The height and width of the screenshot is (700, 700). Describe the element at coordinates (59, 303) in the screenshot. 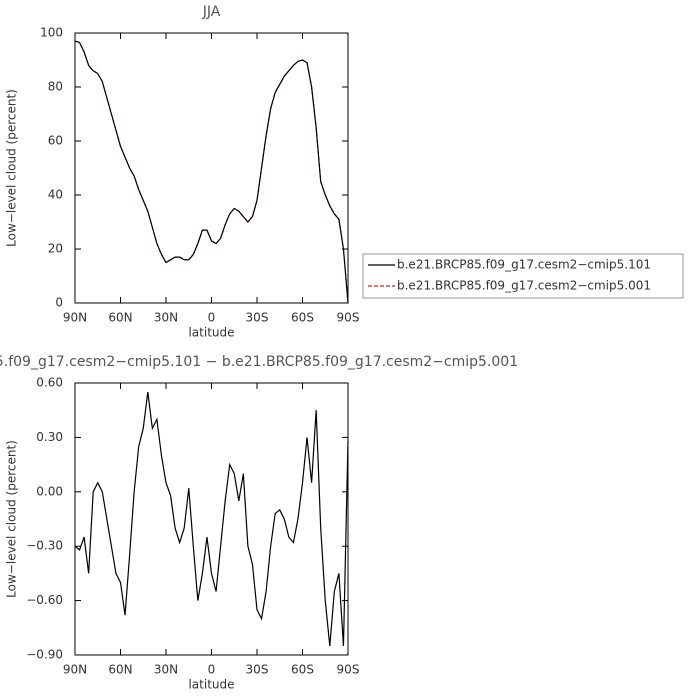

I see `y-tick-label: 0` at that location.